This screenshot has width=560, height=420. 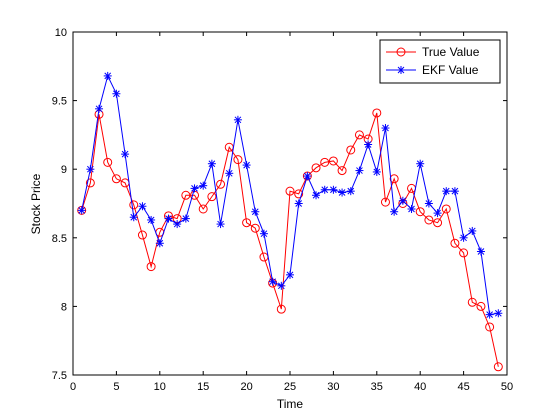 What do you see at coordinates (203, 387) in the screenshot?
I see `x-tick-label: 15` at bounding box center [203, 387].